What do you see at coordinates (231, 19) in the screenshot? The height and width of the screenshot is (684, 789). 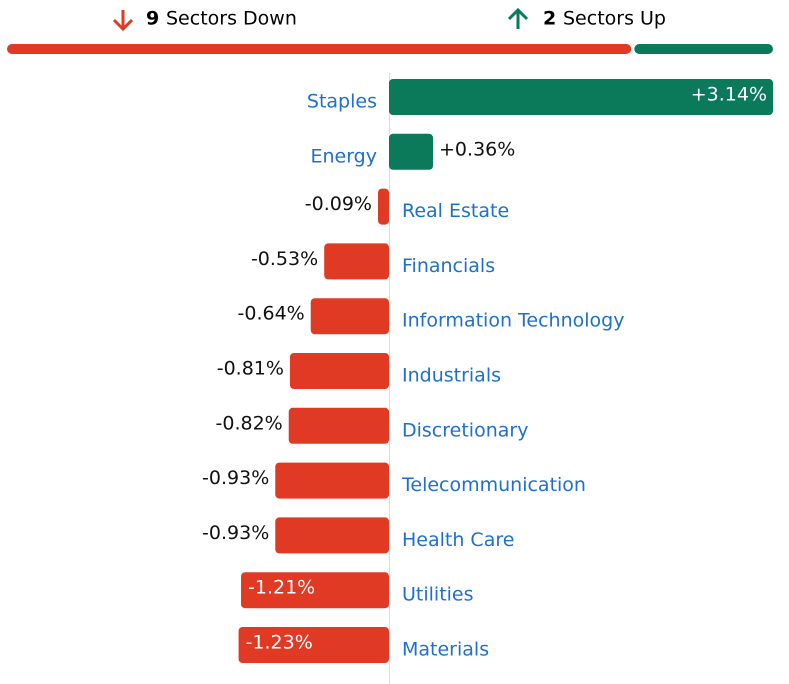 I see `down-label: Sectors Down` at bounding box center [231, 19].